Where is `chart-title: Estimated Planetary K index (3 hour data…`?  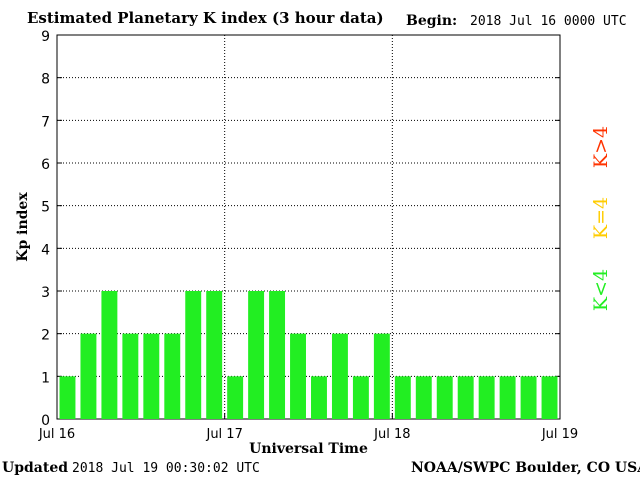
chart-title: Estimated Planetary K index (3 hour data… is located at coordinates (205, 18).